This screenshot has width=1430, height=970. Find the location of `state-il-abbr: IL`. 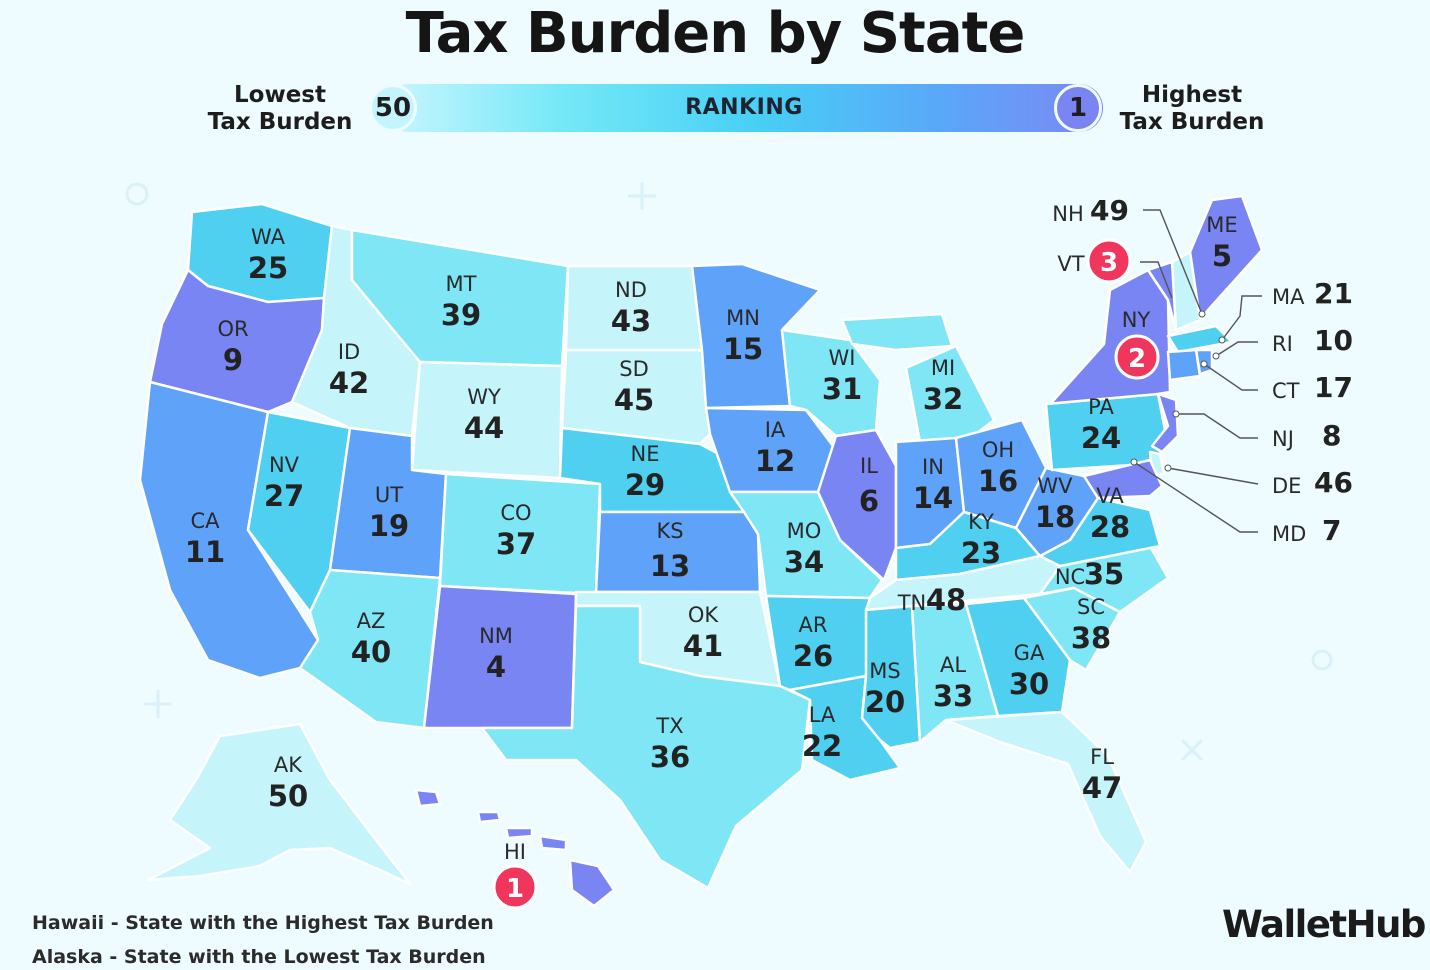

state-il-abbr: IL is located at coordinates (869, 466).